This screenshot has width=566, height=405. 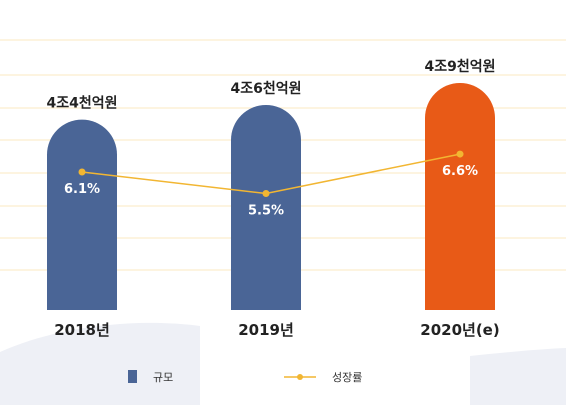 What do you see at coordinates (163, 377) in the screenshot?
I see `legend-bar-label: 규모` at bounding box center [163, 377].